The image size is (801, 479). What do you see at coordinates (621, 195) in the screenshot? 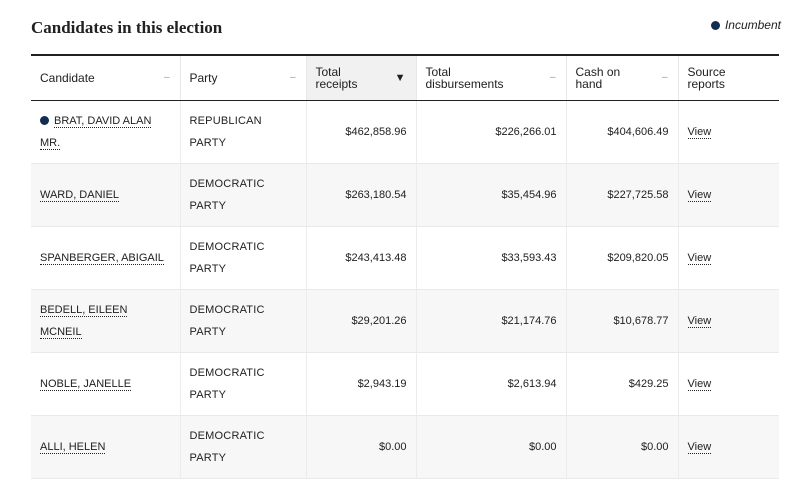
I see `cash-on-hand-cell: $227,725.58` at bounding box center [621, 195].